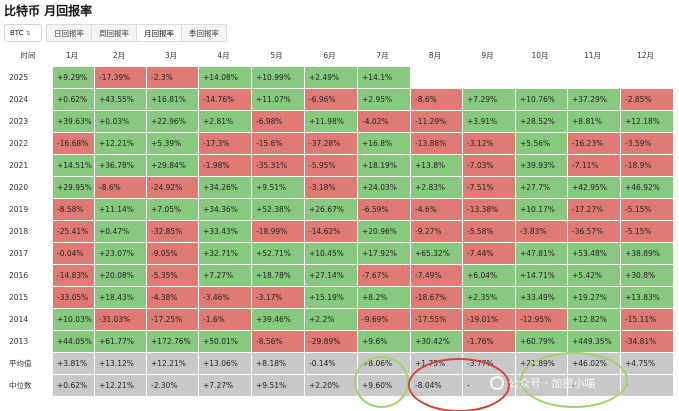  What do you see at coordinates (73, 275) in the screenshot?
I see `return-cell: -14.83%` at bounding box center [73, 275].